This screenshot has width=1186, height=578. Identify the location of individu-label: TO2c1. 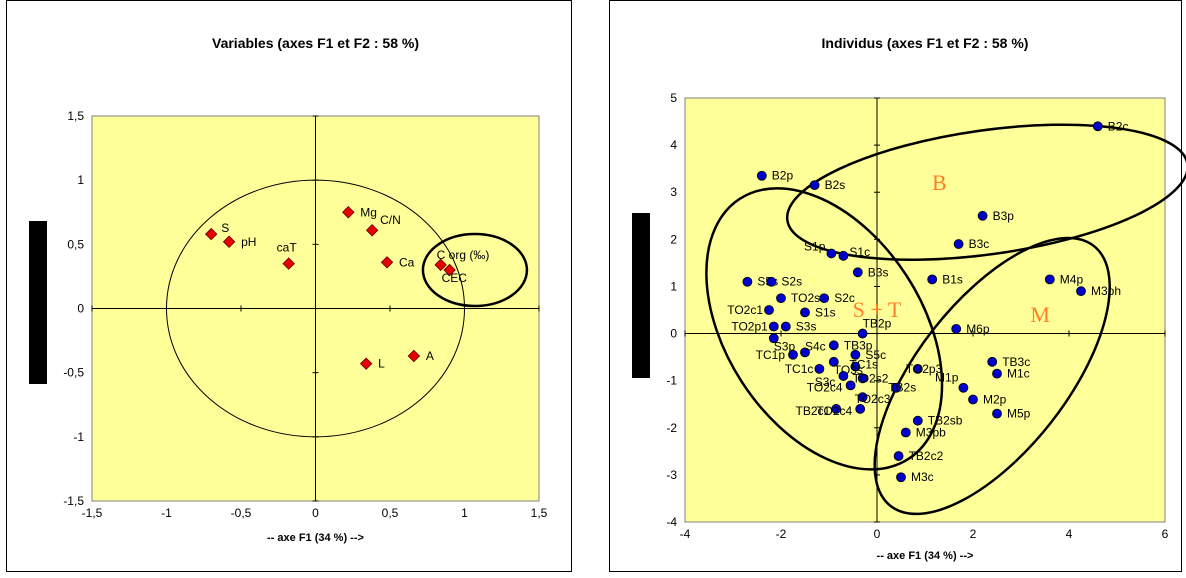
(745, 310).